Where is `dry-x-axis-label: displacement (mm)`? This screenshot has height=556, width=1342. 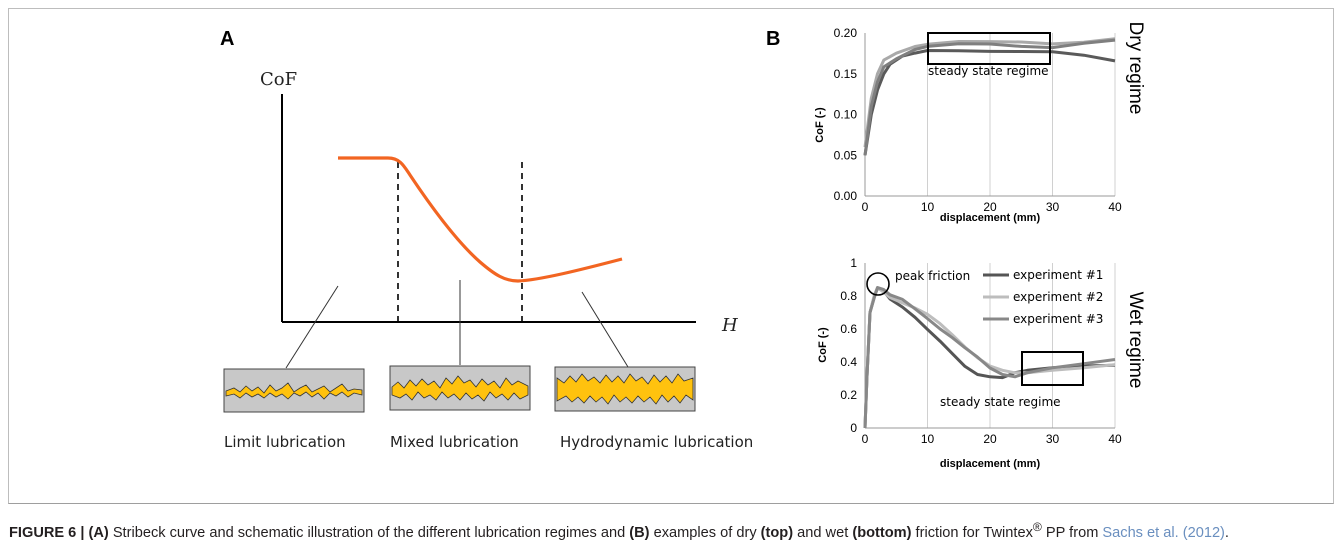 dry-x-axis-label: displacement (mm) is located at coordinates (990, 218).